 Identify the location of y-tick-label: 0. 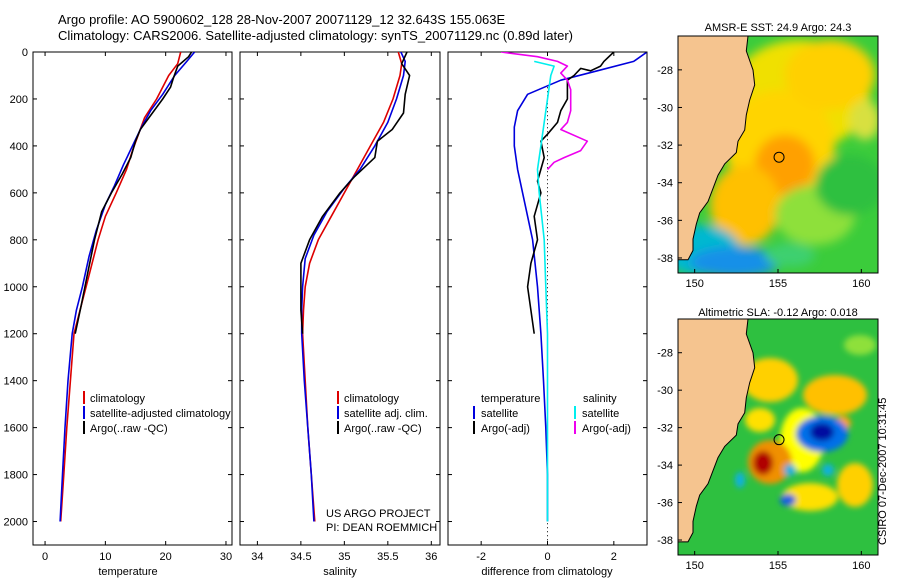
(25, 53).